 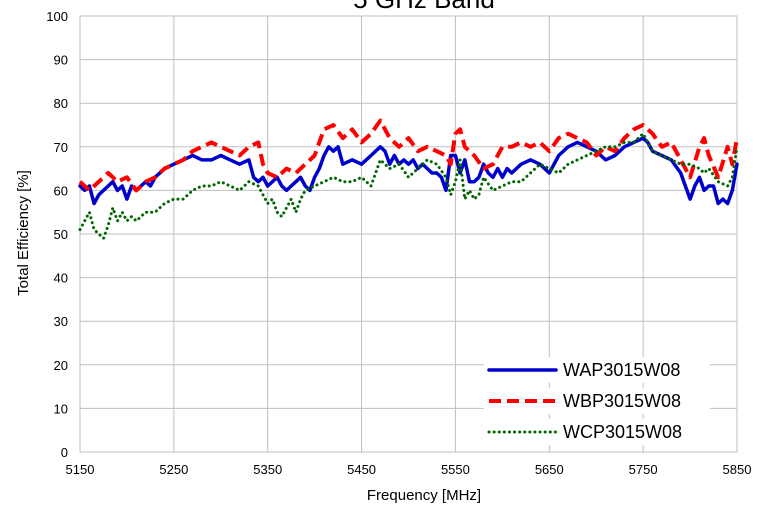 I want to click on x-tick-label: 5650, so click(x=549, y=469).